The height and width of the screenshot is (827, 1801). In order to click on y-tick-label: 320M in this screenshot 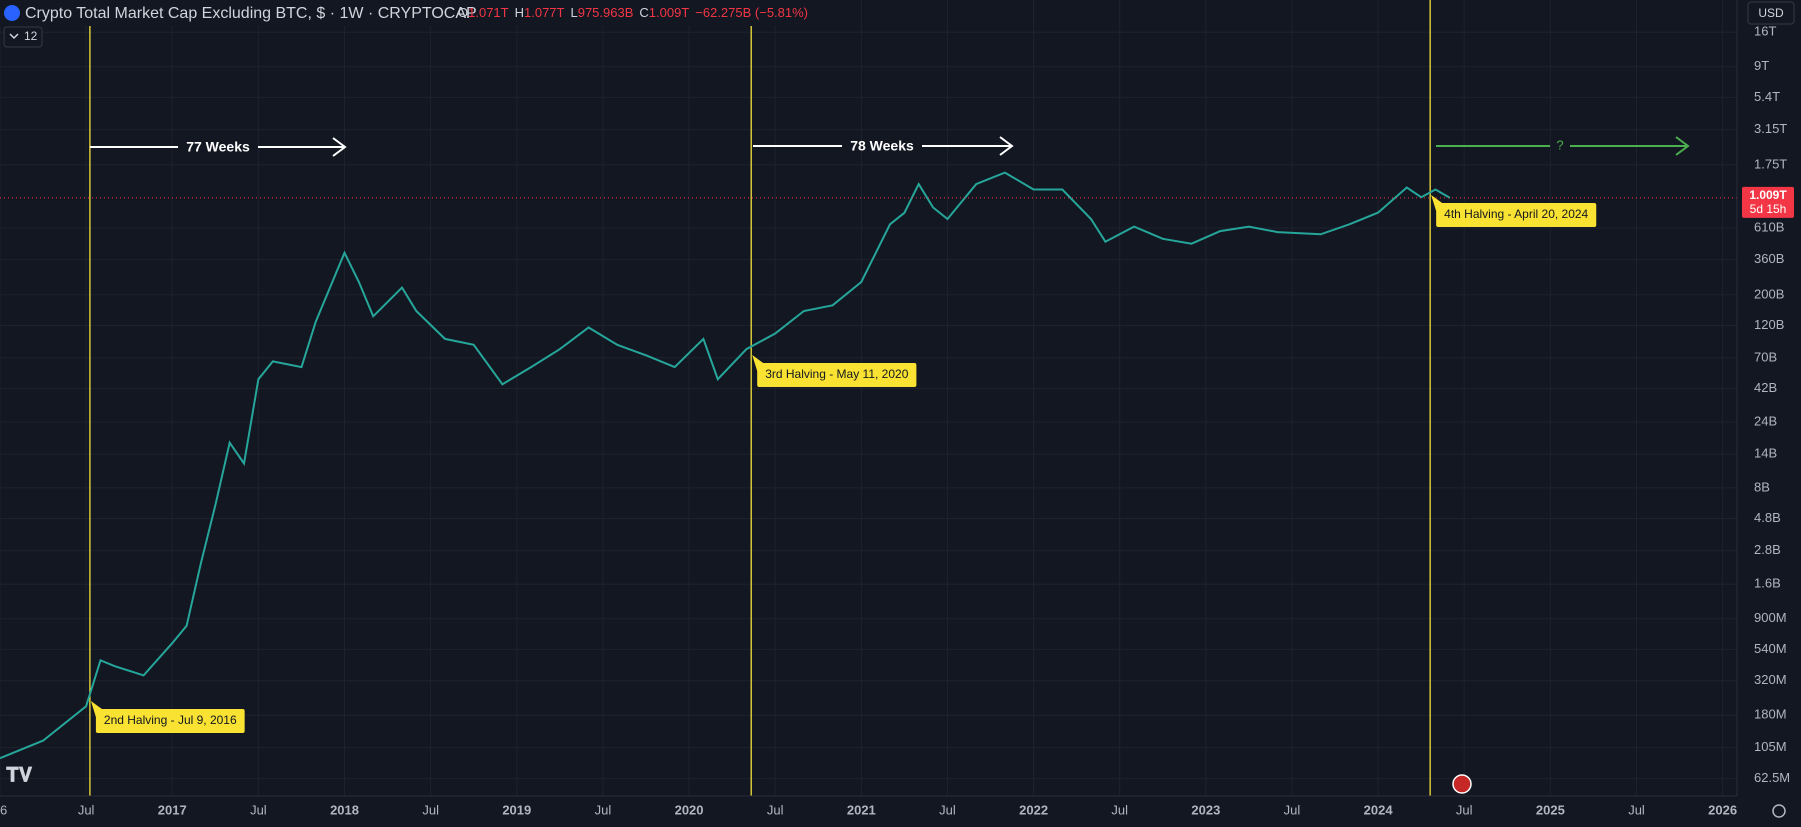, I will do `click(1770, 679)`.